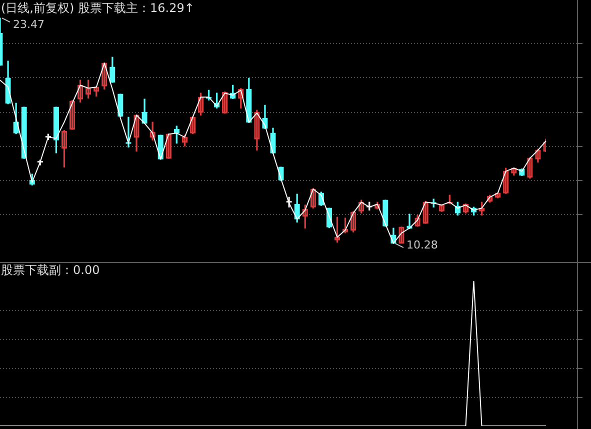 The height and width of the screenshot is (429, 591). I want to click on chart-title: (日线,前复权) 股票下载主：16.29↑, so click(97, 8).